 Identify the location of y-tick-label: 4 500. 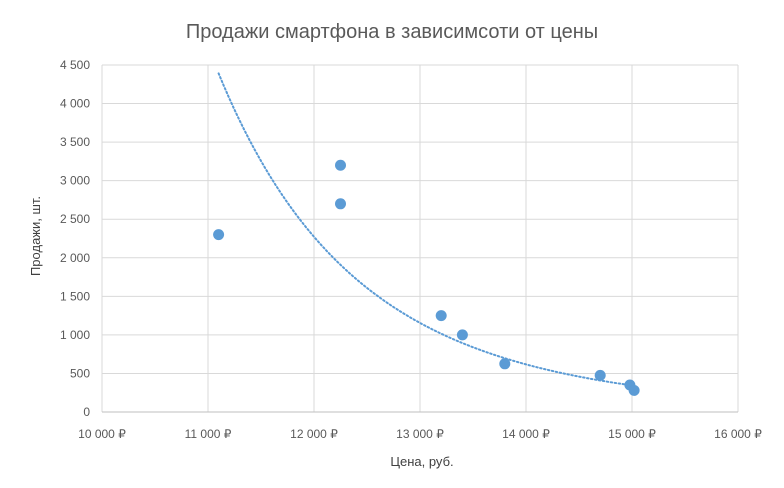
(75, 65).